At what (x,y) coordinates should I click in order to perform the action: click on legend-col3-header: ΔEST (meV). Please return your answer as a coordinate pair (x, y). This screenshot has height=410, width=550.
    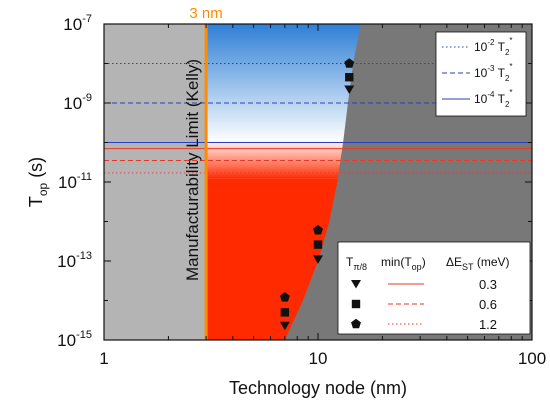
    Looking at the image, I should click on (478, 263).